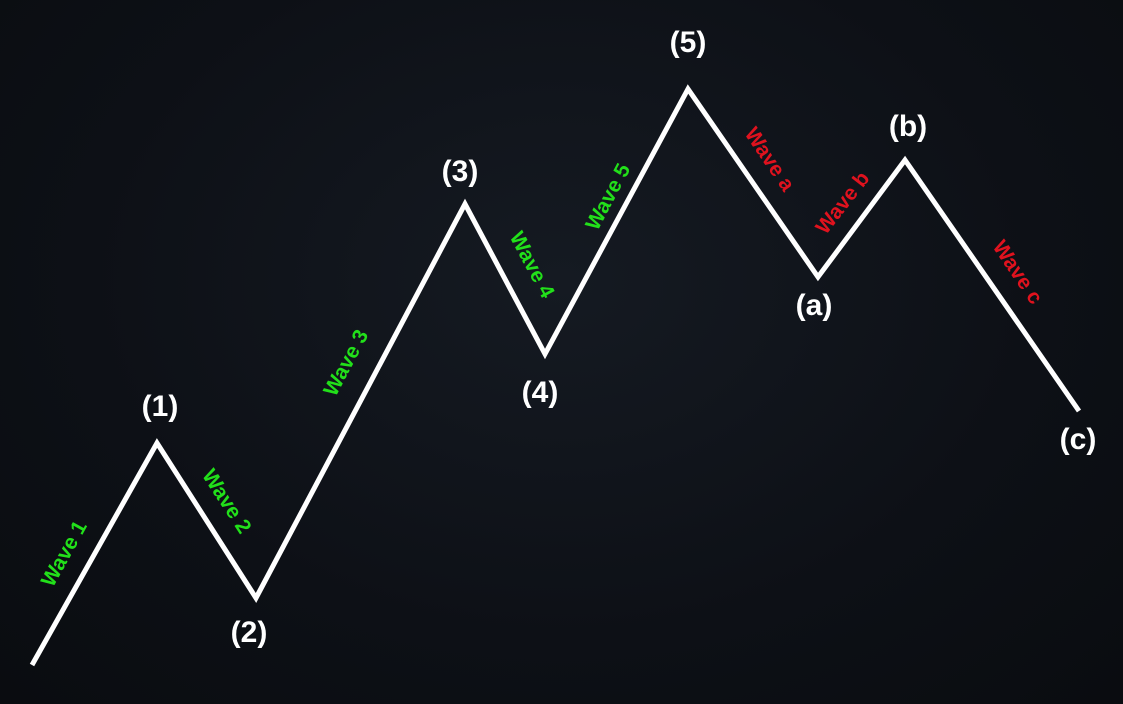  What do you see at coordinates (540, 392) in the screenshot?
I see `point-label-4: (4)` at bounding box center [540, 392].